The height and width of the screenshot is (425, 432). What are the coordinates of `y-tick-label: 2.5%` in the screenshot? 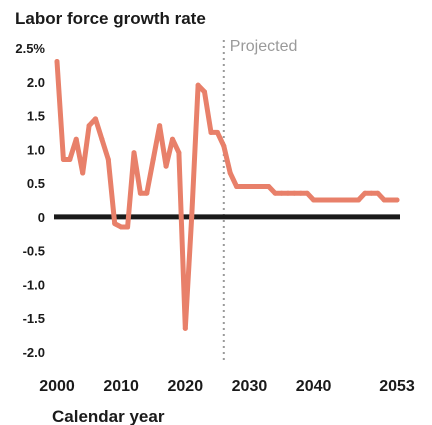 It's located at (30, 48).